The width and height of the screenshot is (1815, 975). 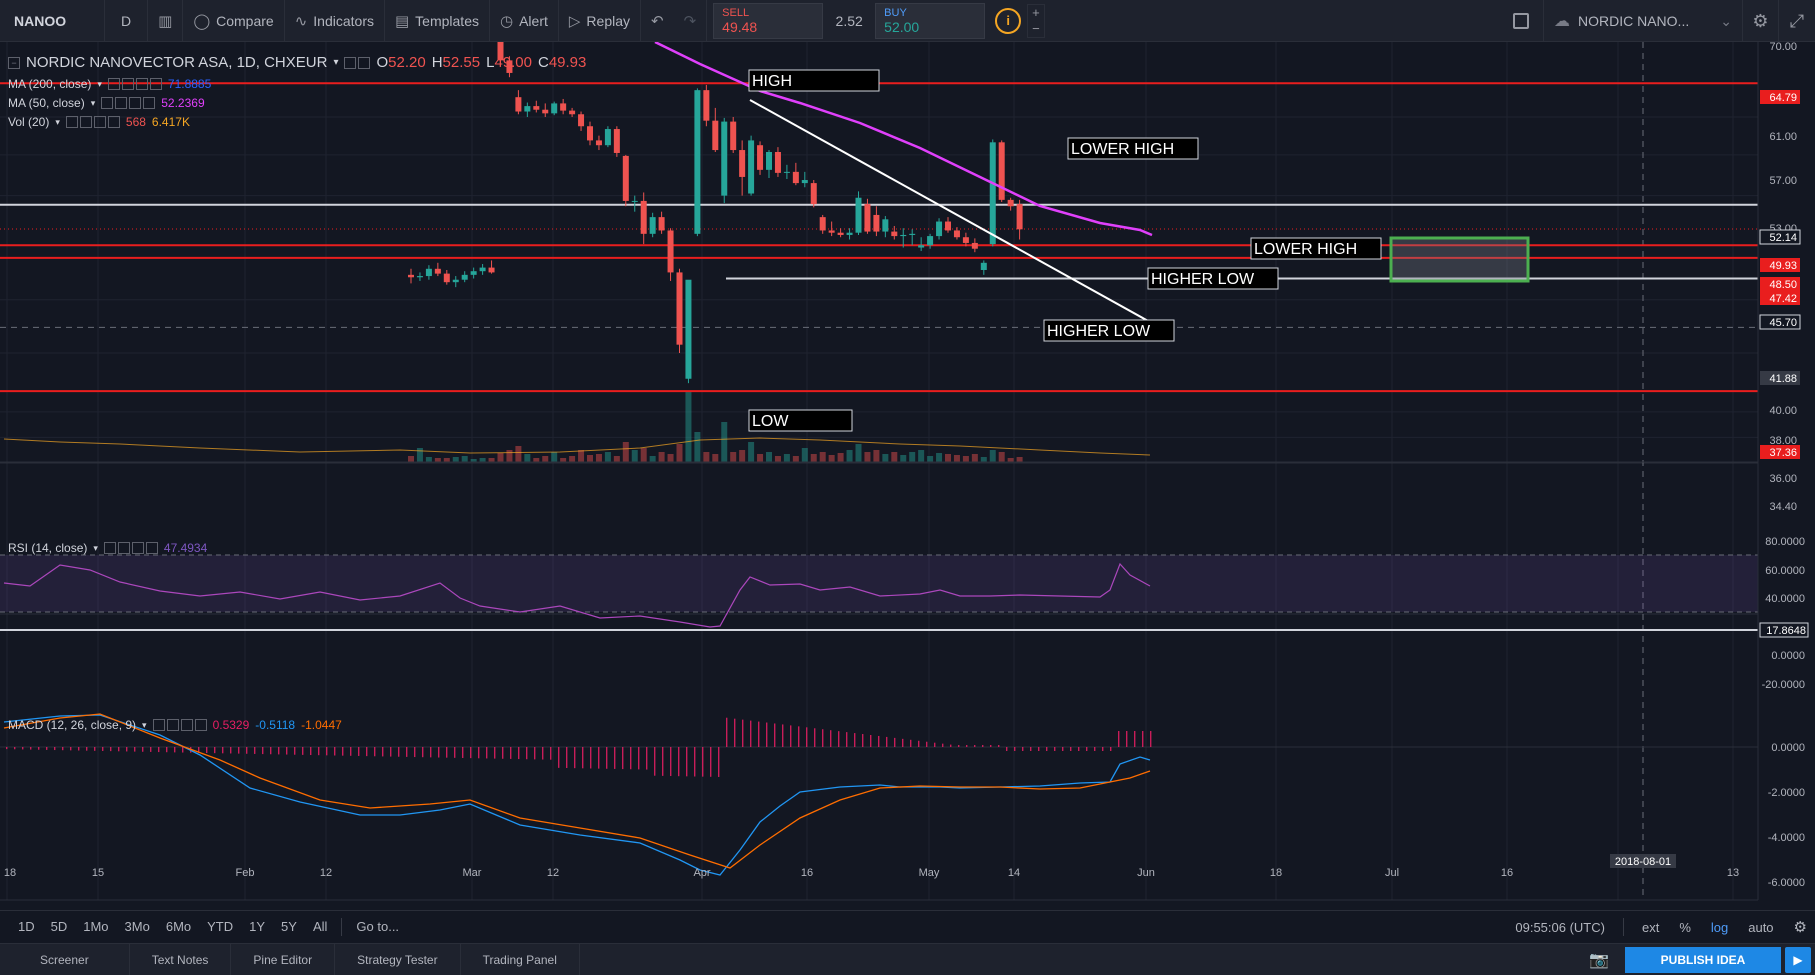 I want to click on templates-button: ▤ Templates, so click(x=437, y=21).